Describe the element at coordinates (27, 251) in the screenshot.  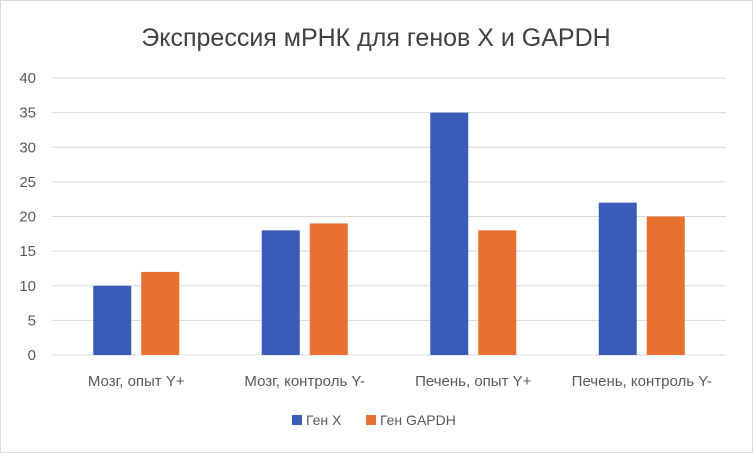
I see `y-tick-label: 15` at that location.